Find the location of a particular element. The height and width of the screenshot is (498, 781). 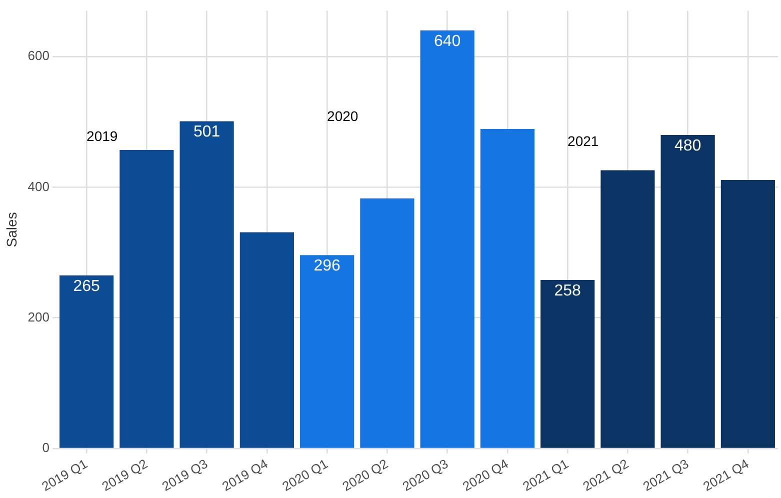

x-tick-label: 2019 Q3 is located at coordinates (184, 475).